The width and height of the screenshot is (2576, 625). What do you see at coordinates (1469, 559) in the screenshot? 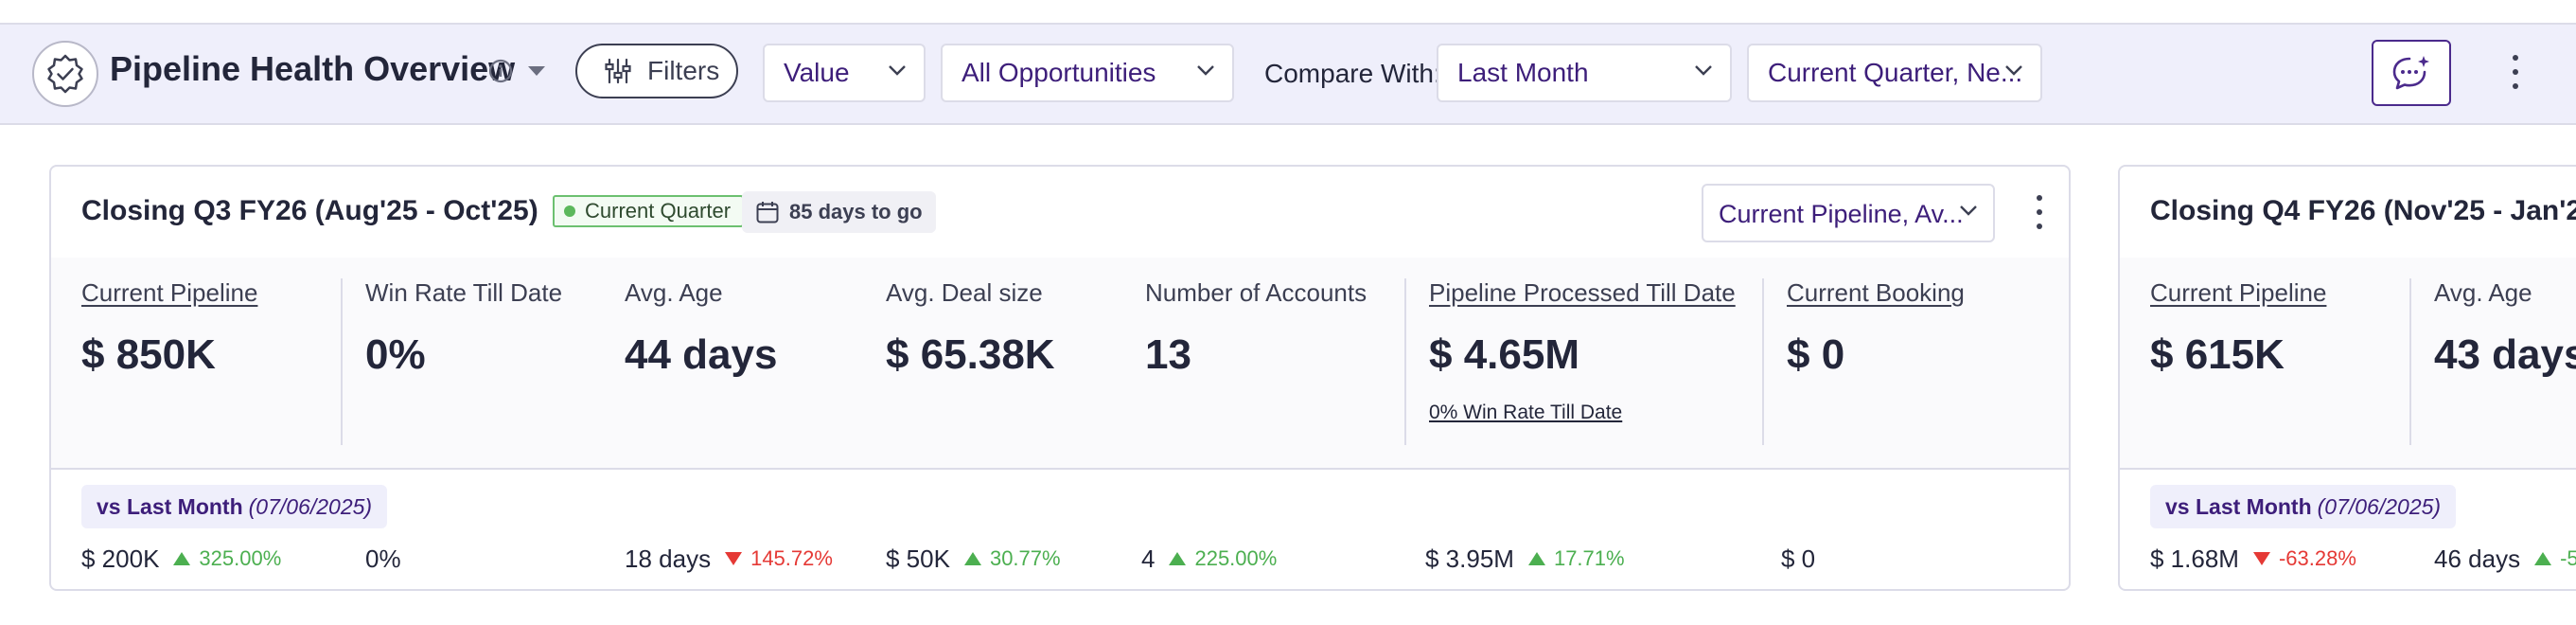
I see `comparison-value: $ 3.95M` at bounding box center [1469, 559].